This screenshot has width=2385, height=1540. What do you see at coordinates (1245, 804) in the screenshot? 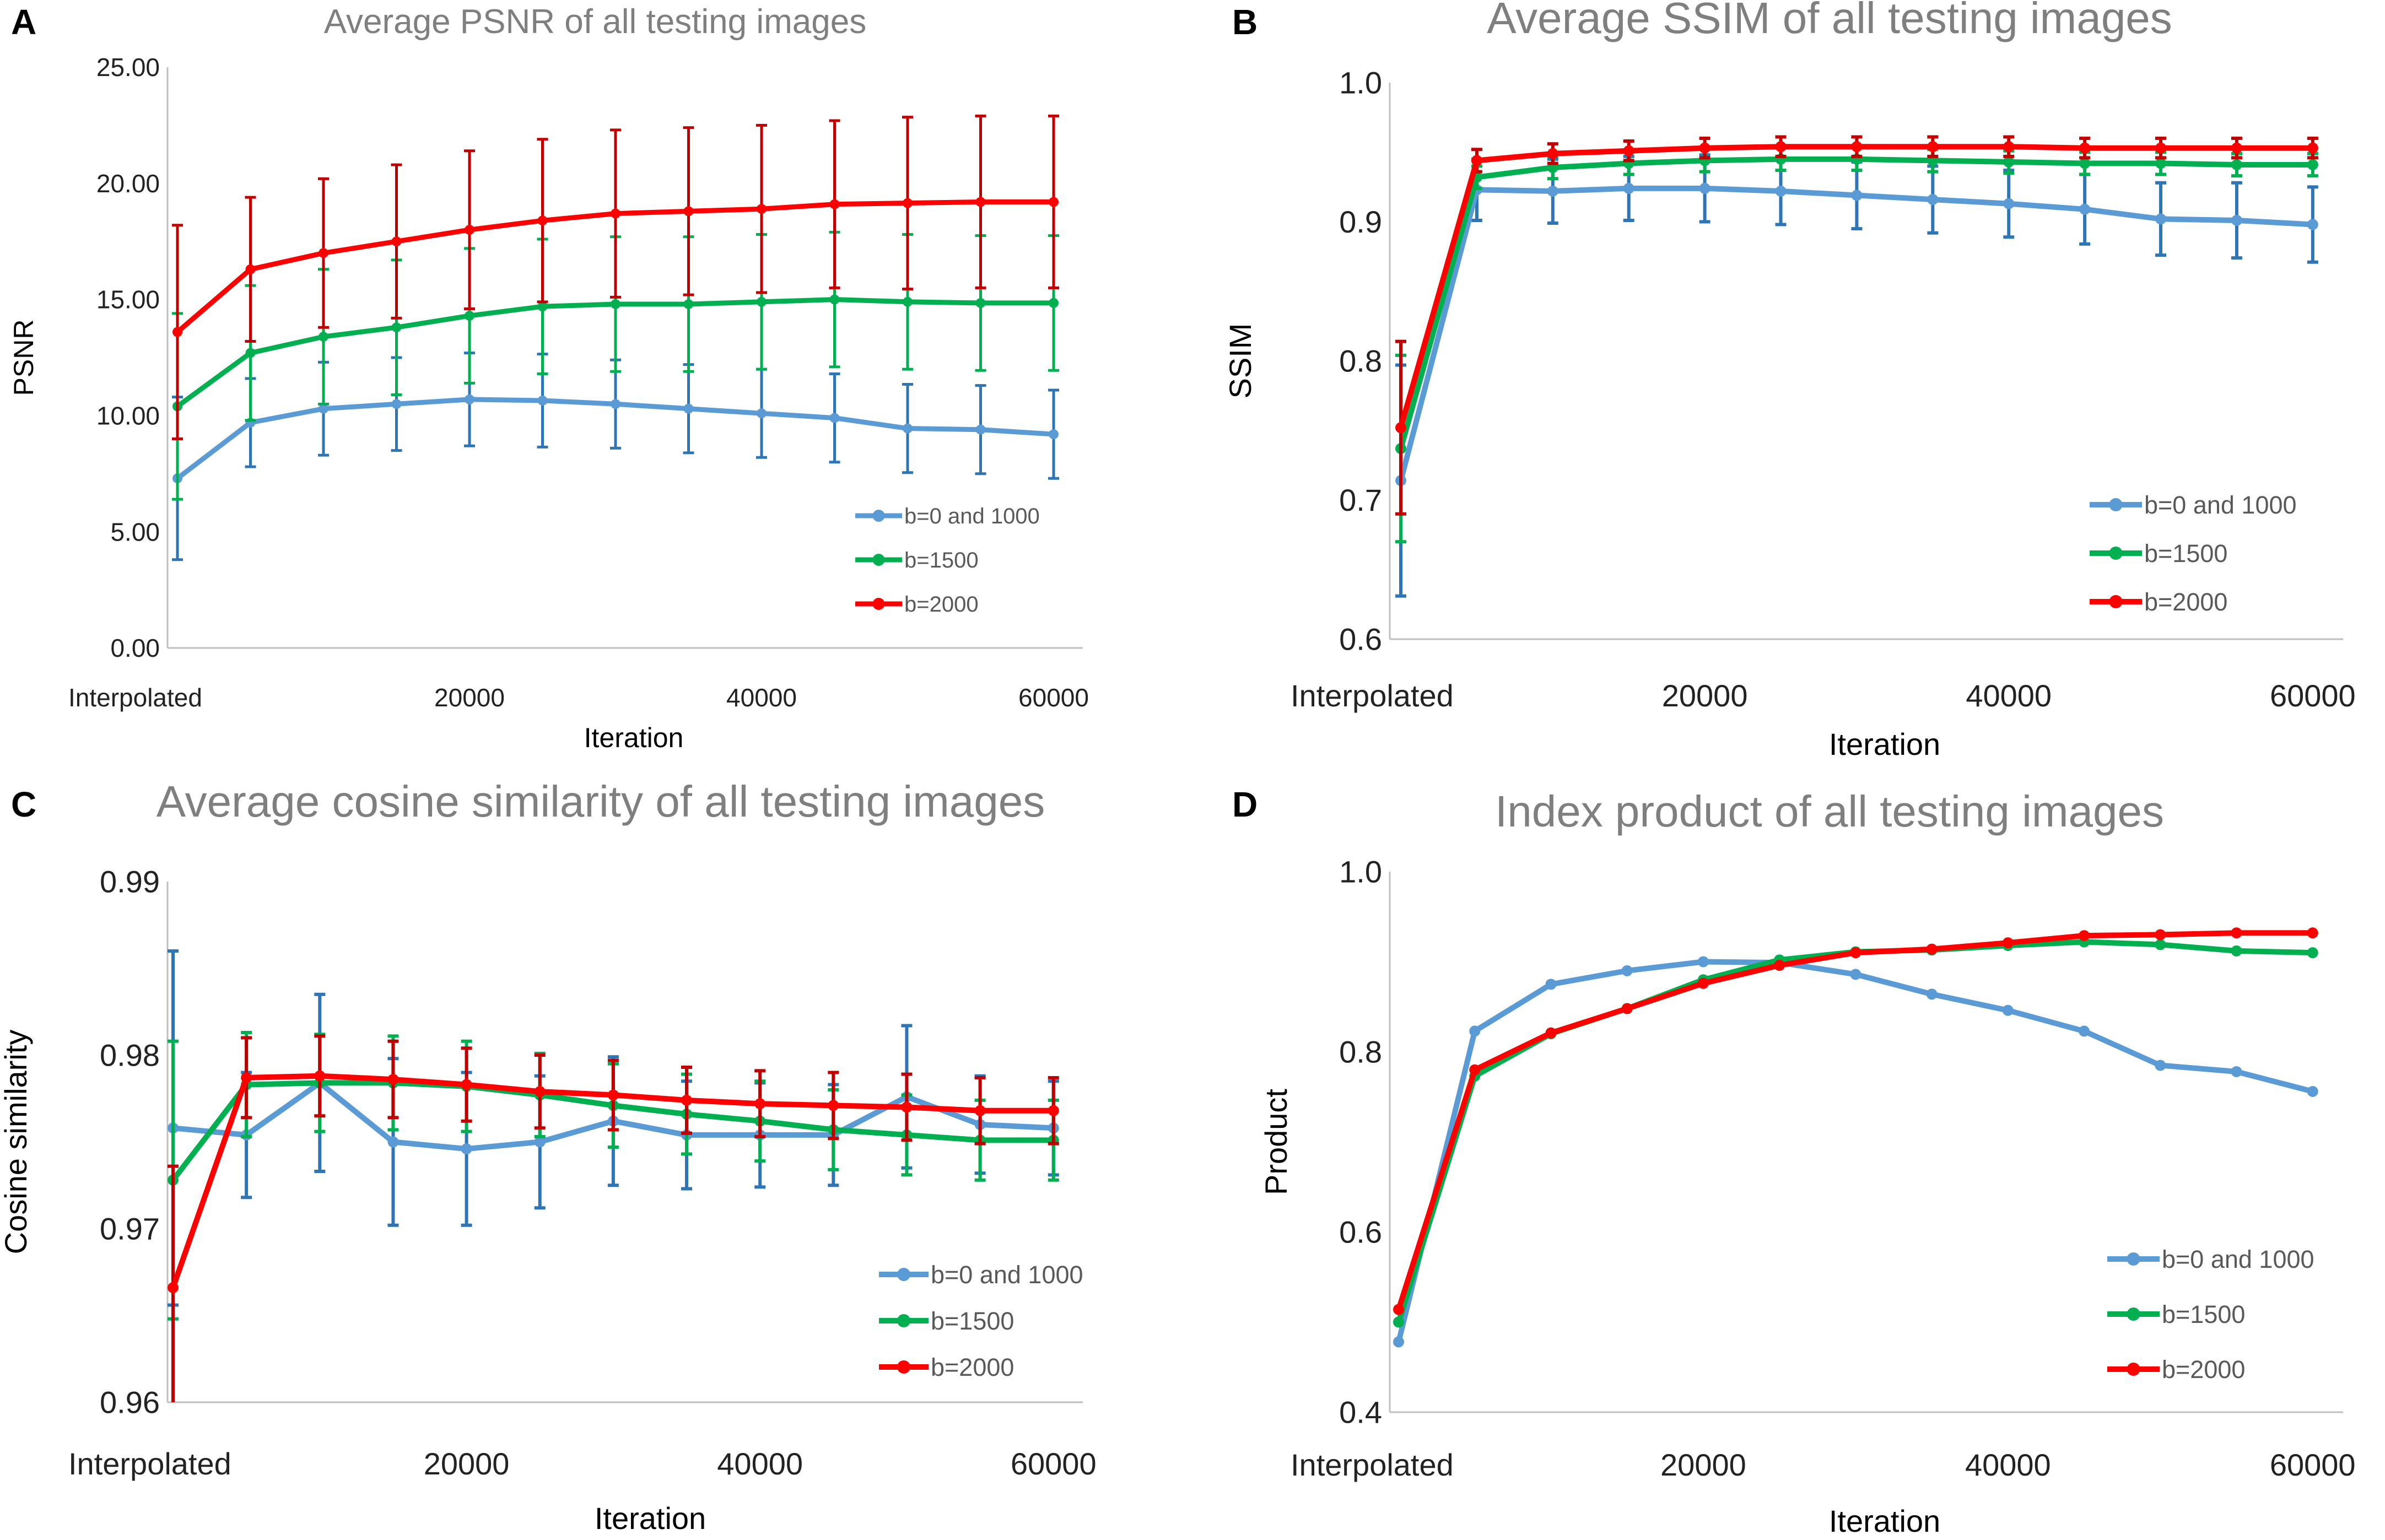
I see `panel-letter: D` at bounding box center [1245, 804].